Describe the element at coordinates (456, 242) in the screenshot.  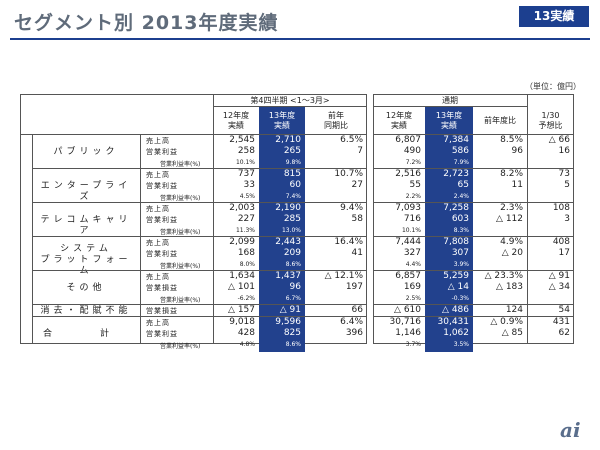
I see `table-cell: 7,808` at that location.